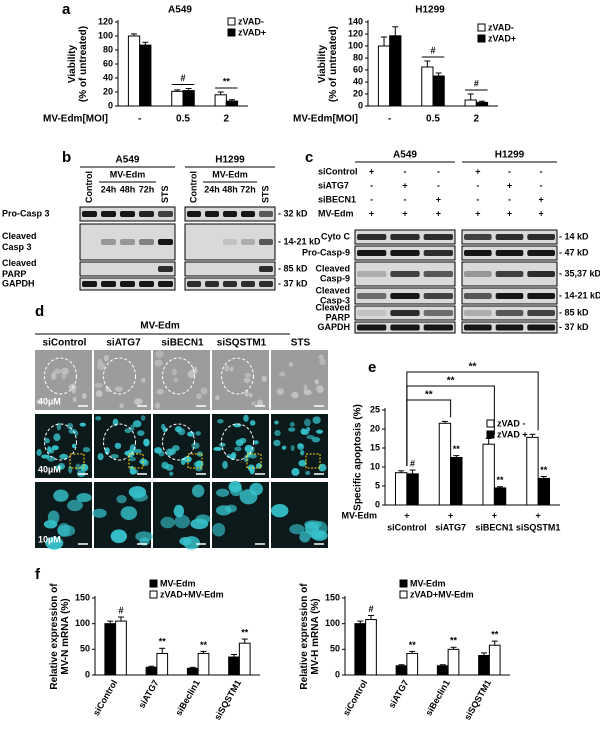 The height and width of the screenshot is (740, 600). I want to click on cell-line: A549, so click(128, 160).